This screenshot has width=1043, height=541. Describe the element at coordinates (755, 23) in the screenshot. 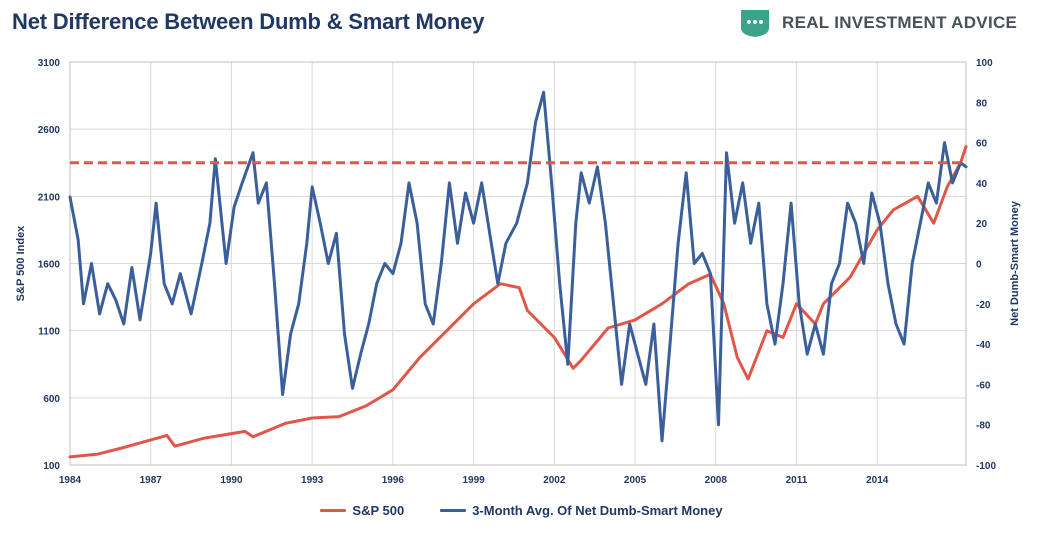

I see `brand-logo-icon` at that location.